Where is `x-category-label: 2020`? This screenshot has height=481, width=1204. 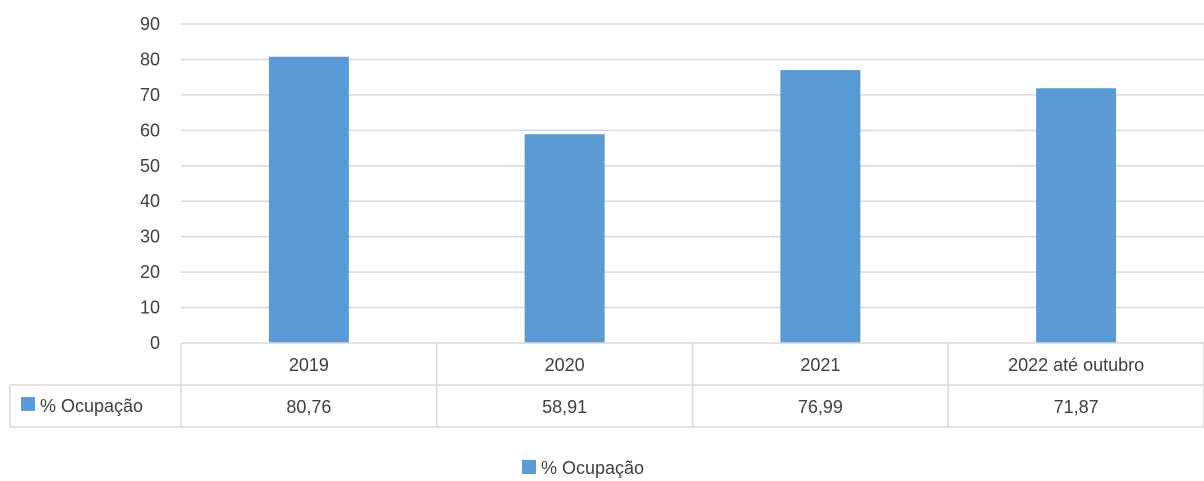
x-category-label: 2020 is located at coordinates (565, 365).